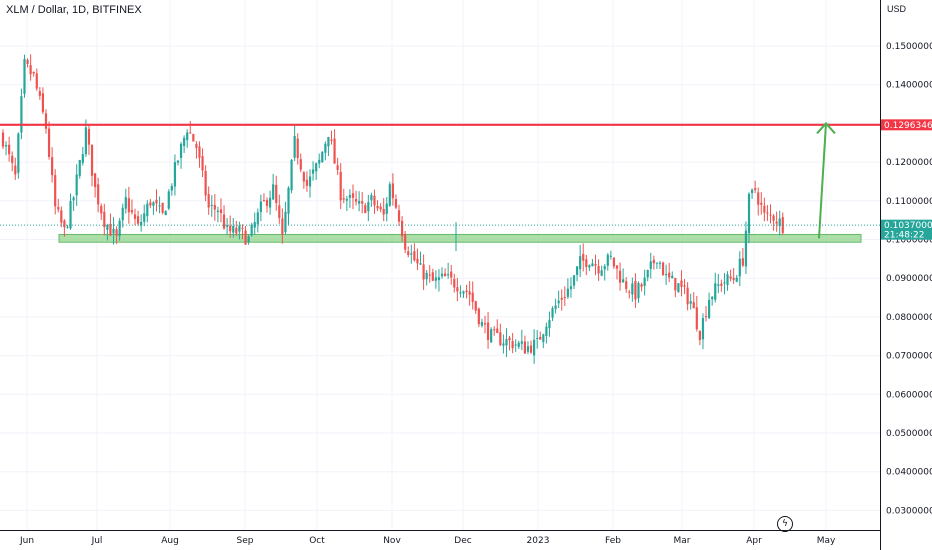 Image resolution: width=932 pixels, height=550 pixels. What do you see at coordinates (460, 238) in the screenshot?
I see `support-zone-rect` at bounding box center [460, 238].